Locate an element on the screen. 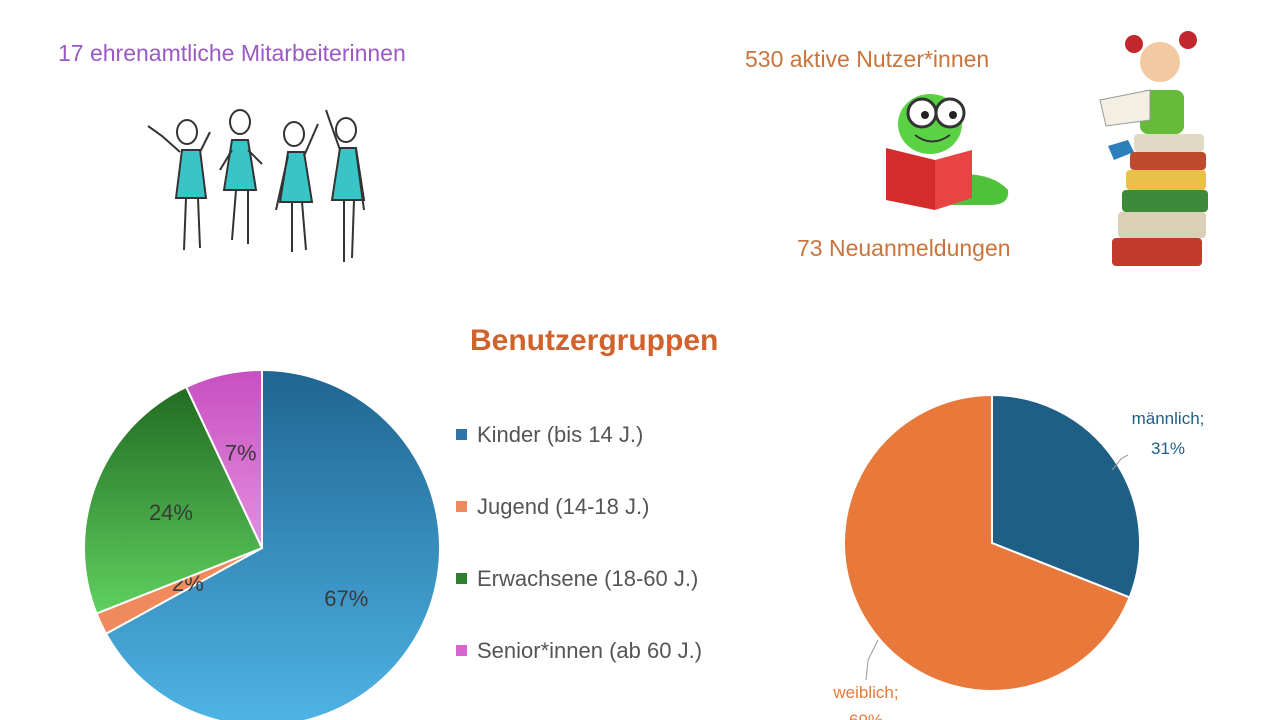  active-users-stat: 530 aktive Nutzer*innen is located at coordinates (867, 59).